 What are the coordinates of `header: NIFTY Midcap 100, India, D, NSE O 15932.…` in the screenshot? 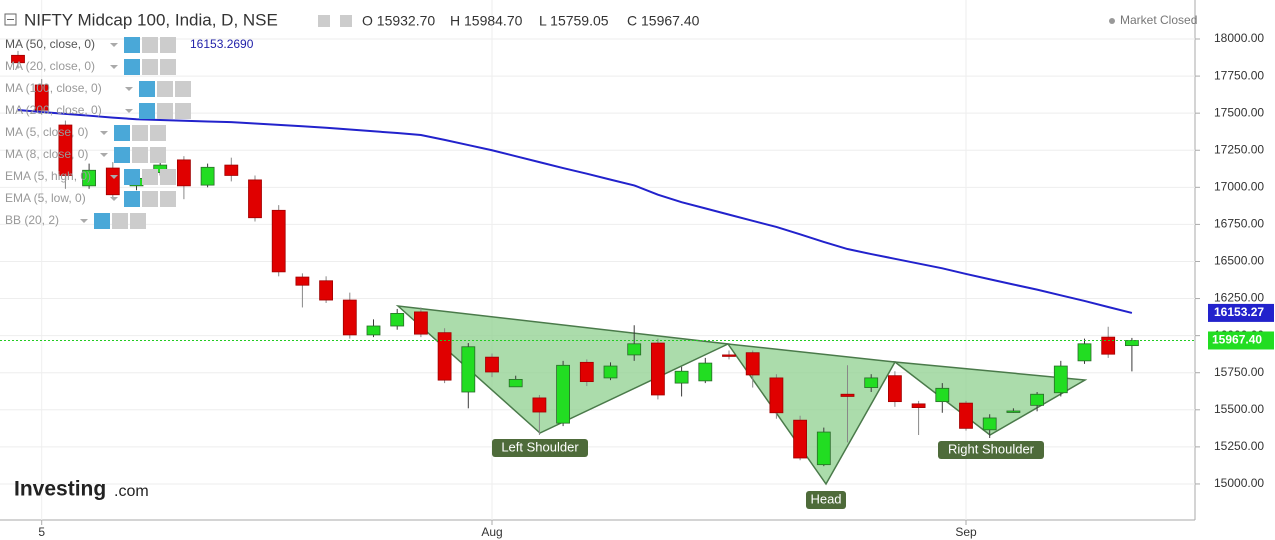 It's located at (600, 19).